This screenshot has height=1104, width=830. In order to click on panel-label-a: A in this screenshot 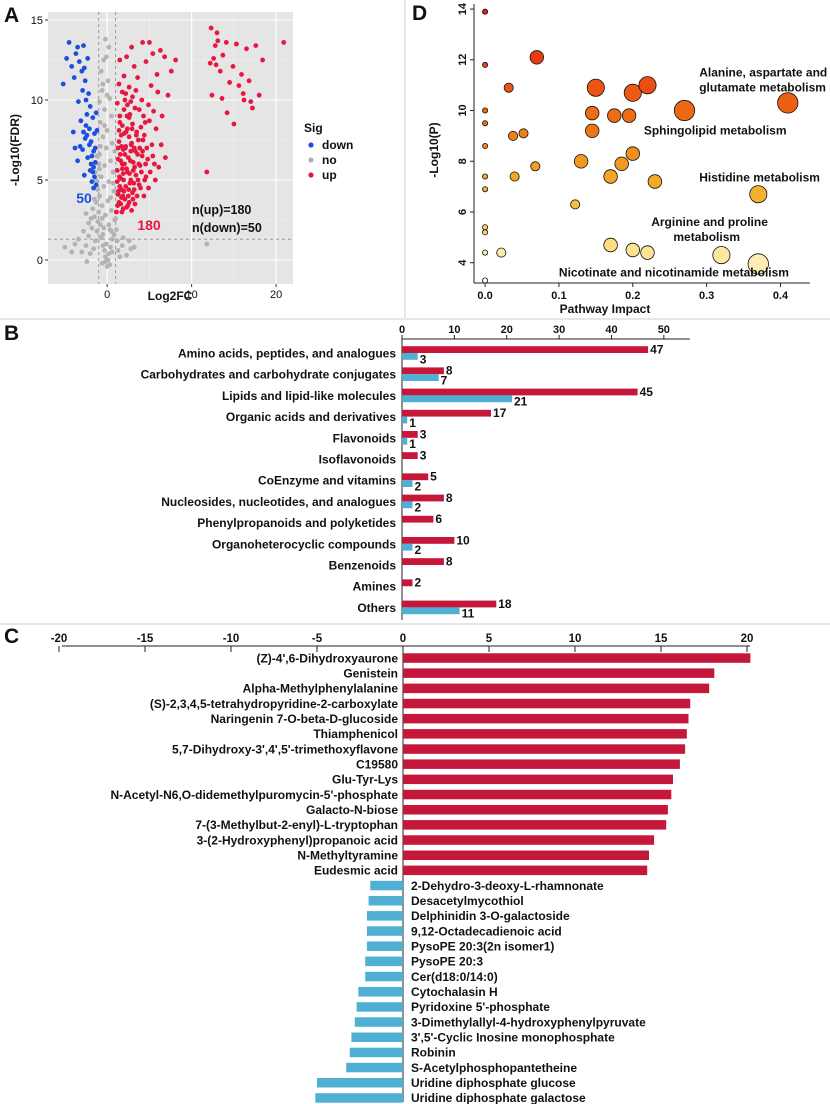, I will do `click(11, 15)`.